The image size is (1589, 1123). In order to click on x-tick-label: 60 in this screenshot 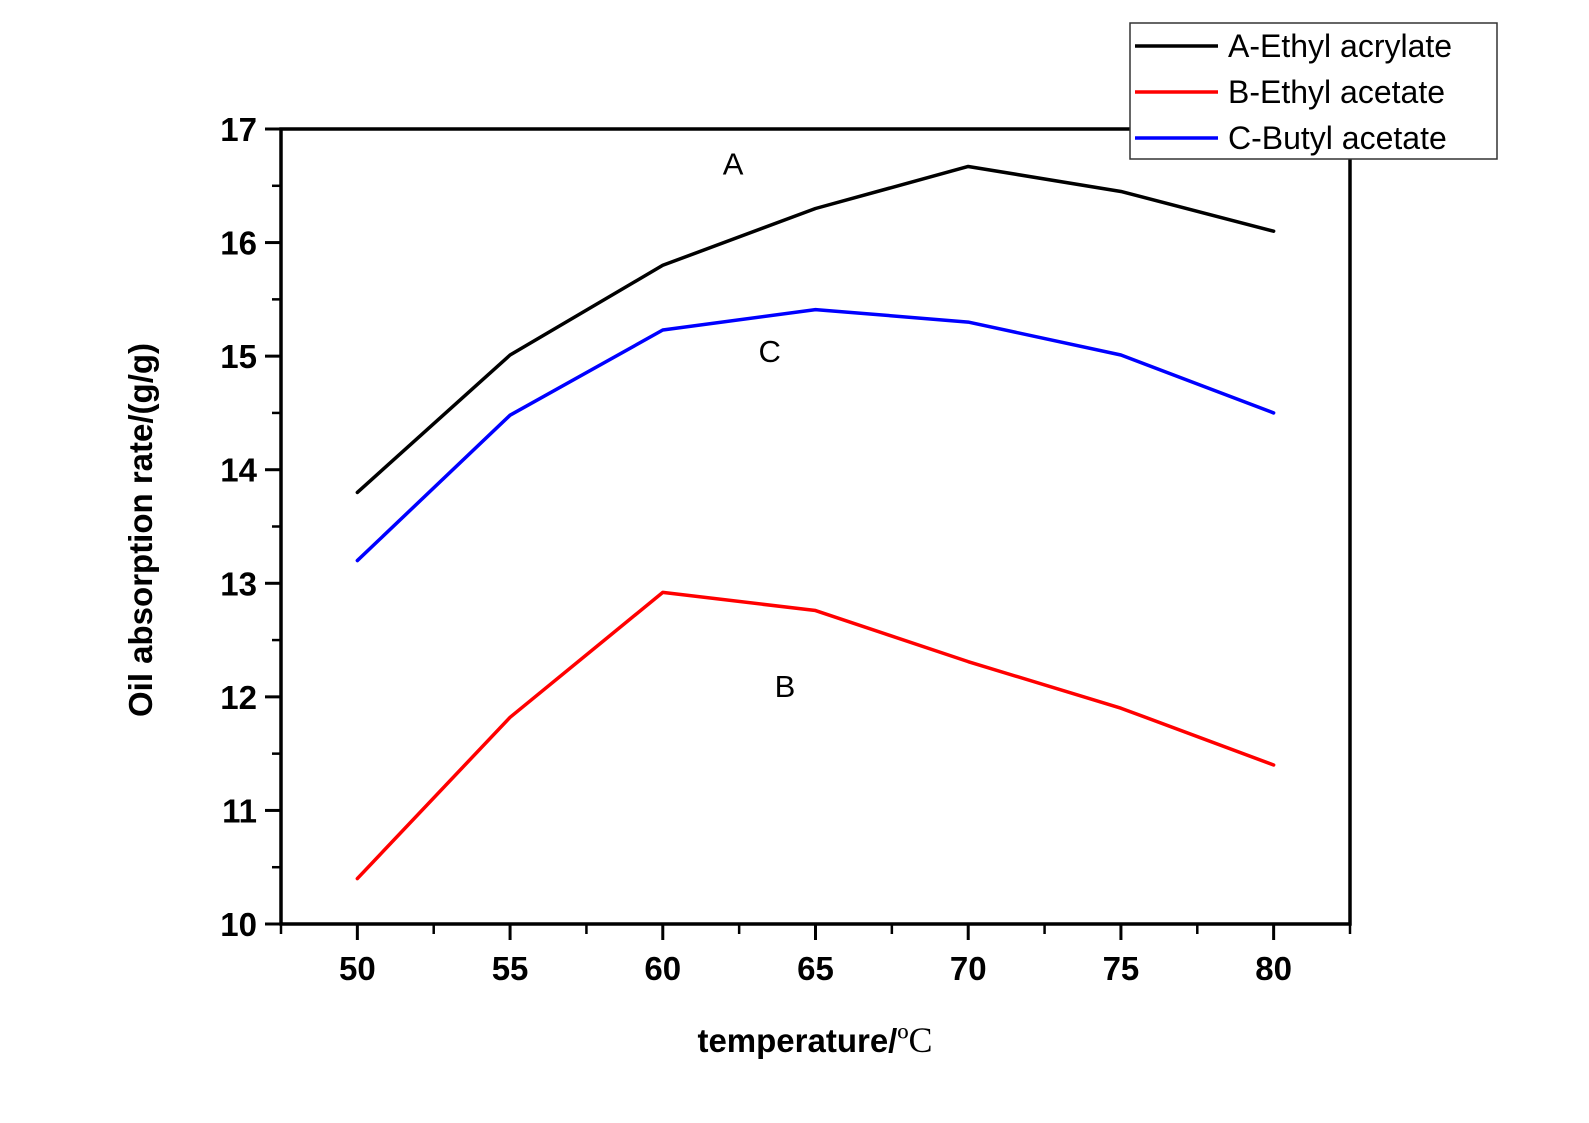, I will do `click(662, 968)`.